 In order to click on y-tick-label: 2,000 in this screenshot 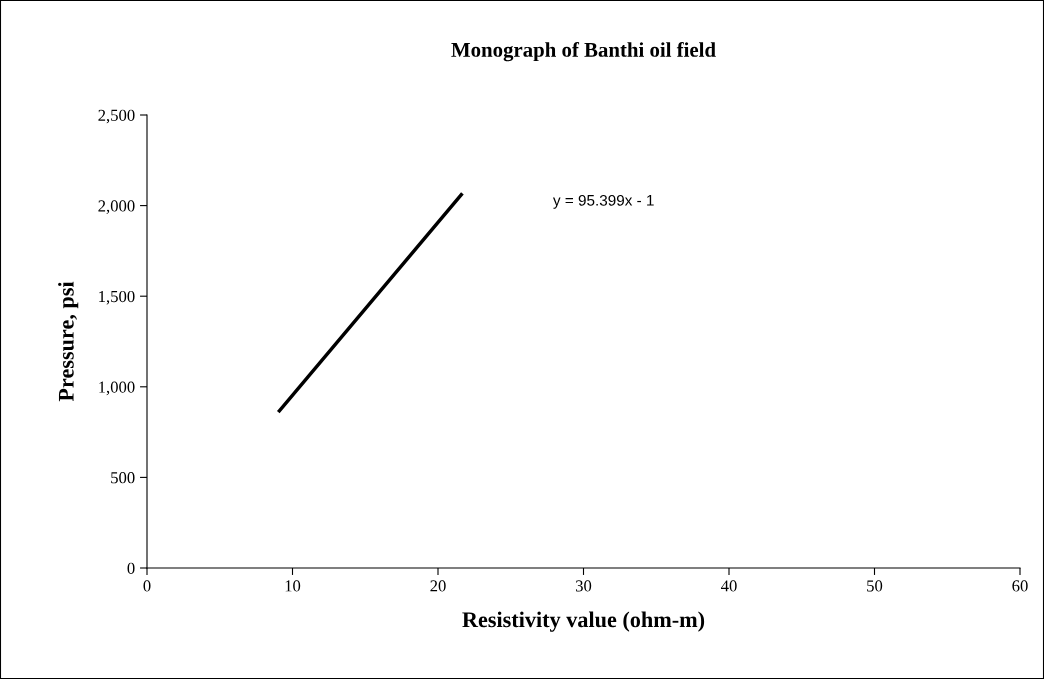, I will do `click(116, 207)`.